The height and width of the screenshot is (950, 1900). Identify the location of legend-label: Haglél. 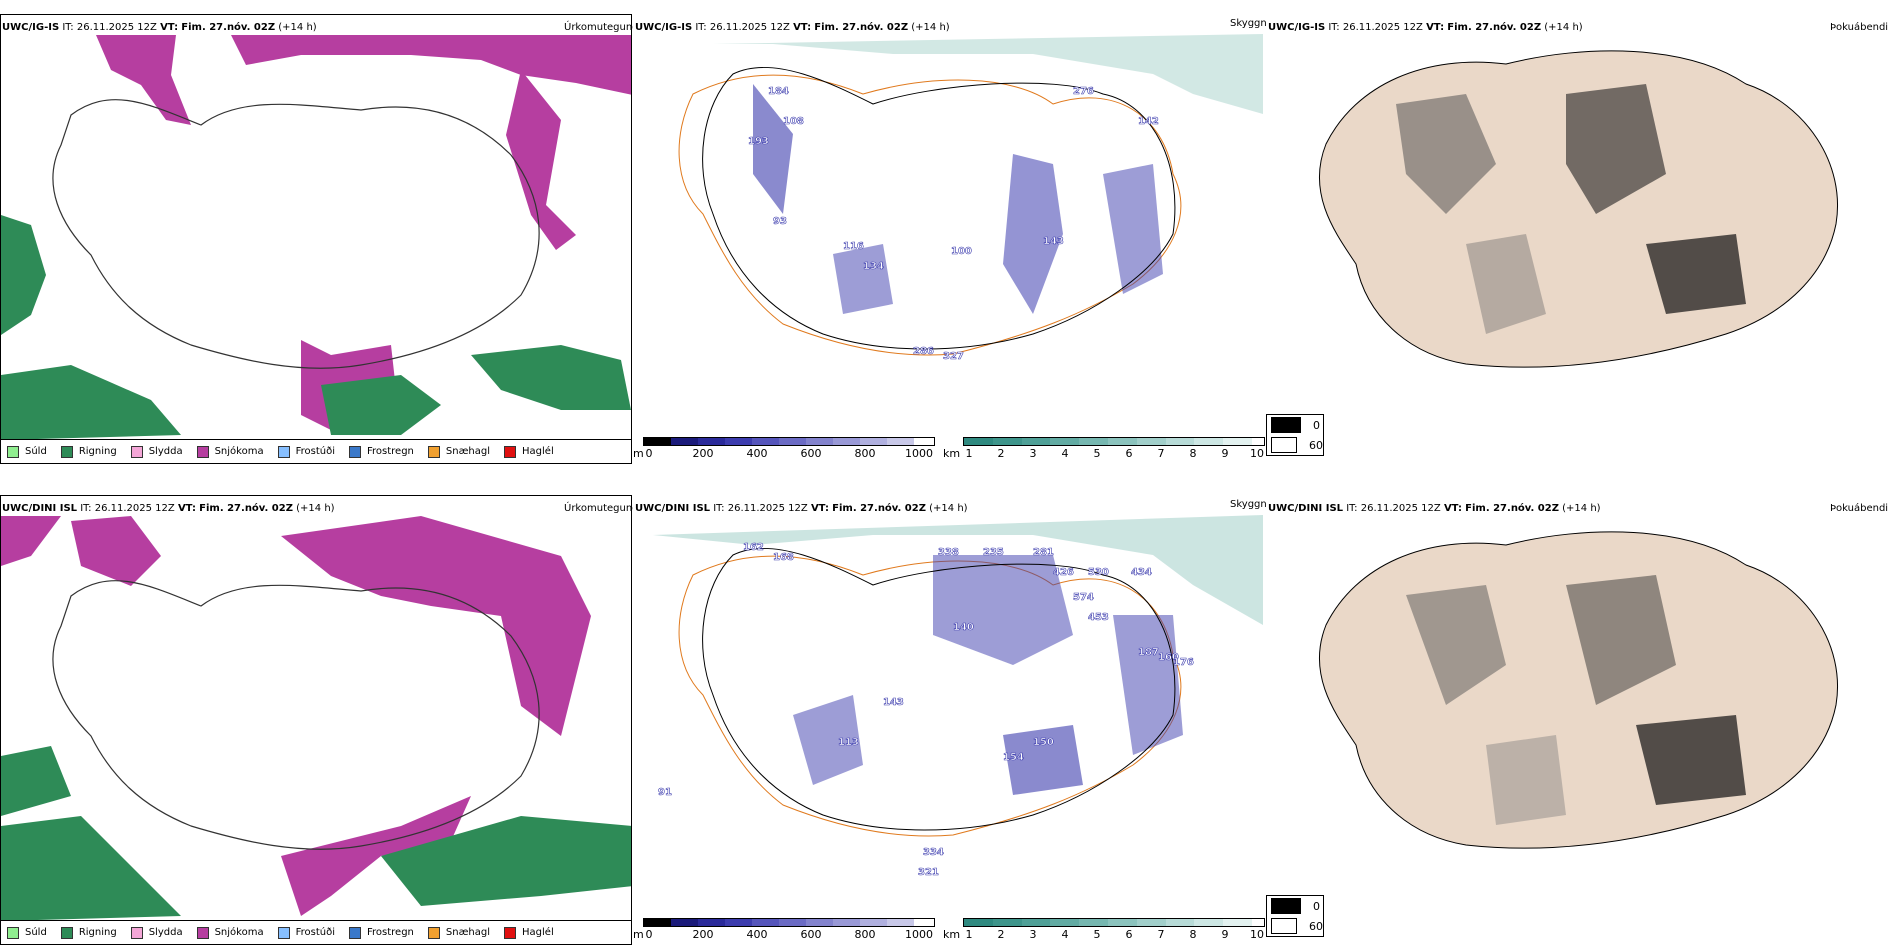
(538, 932).